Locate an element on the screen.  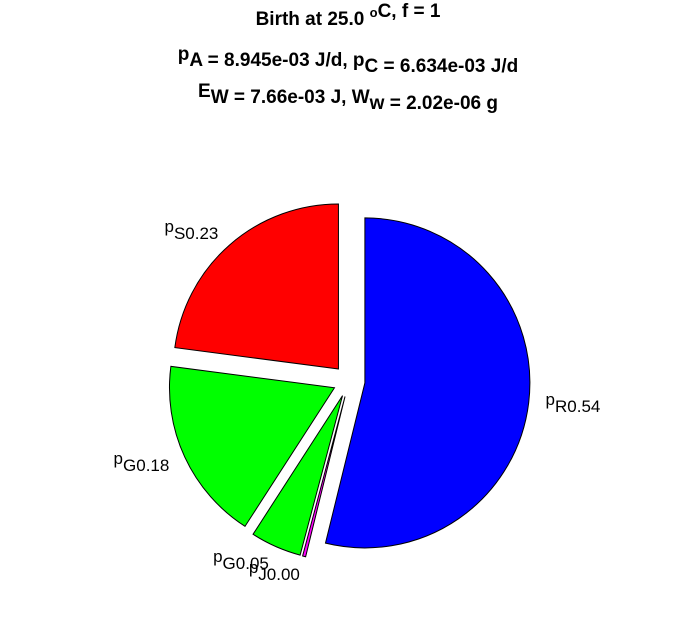
chart-title: EW = 7.66e-03 J, Ww = 2.02e-06 g is located at coordinates (348, 97).